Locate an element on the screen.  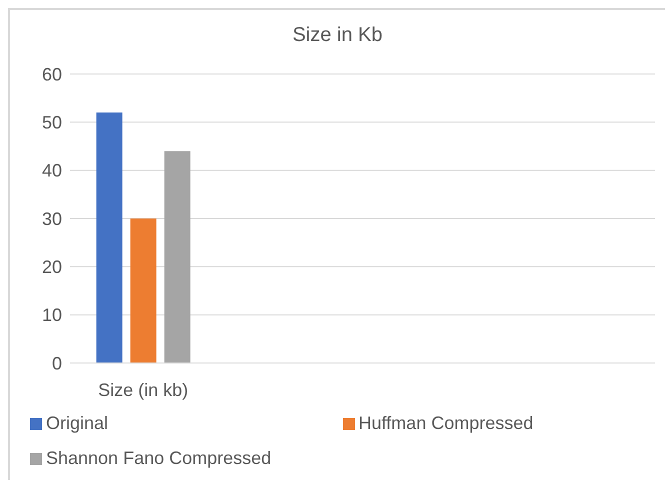
y-tick-label: 60 is located at coordinates (52, 74).